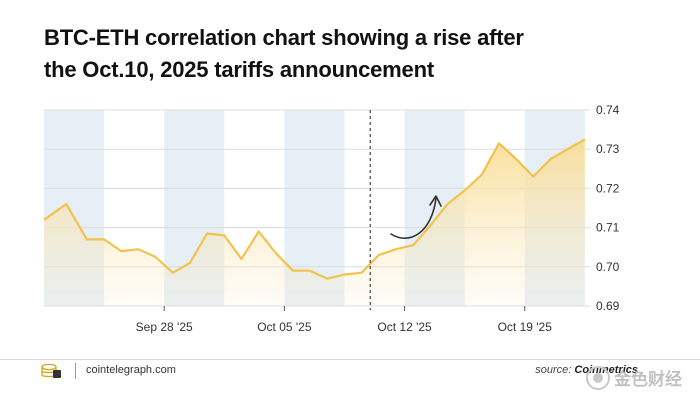 The image size is (700, 405). Describe the element at coordinates (239, 69) in the screenshot. I see `chart-title-line2: the Oct.10, 2025 tariffs announcement` at that location.